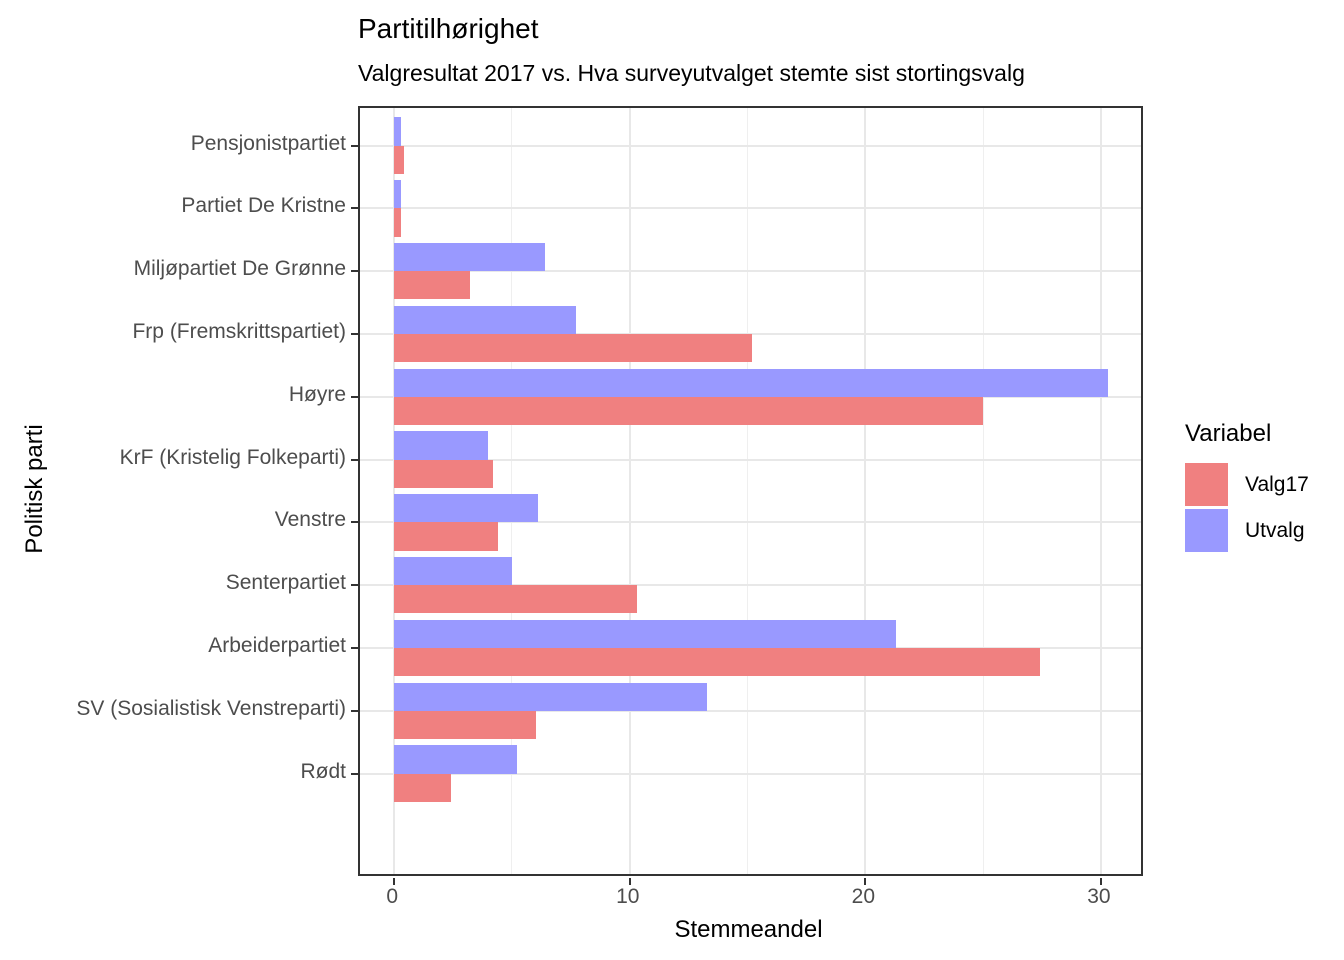 This screenshot has width=1344, height=960. Describe the element at coordinates (392, 896) in the screenshot. I see `x-tick-label-0: 0` at that location.